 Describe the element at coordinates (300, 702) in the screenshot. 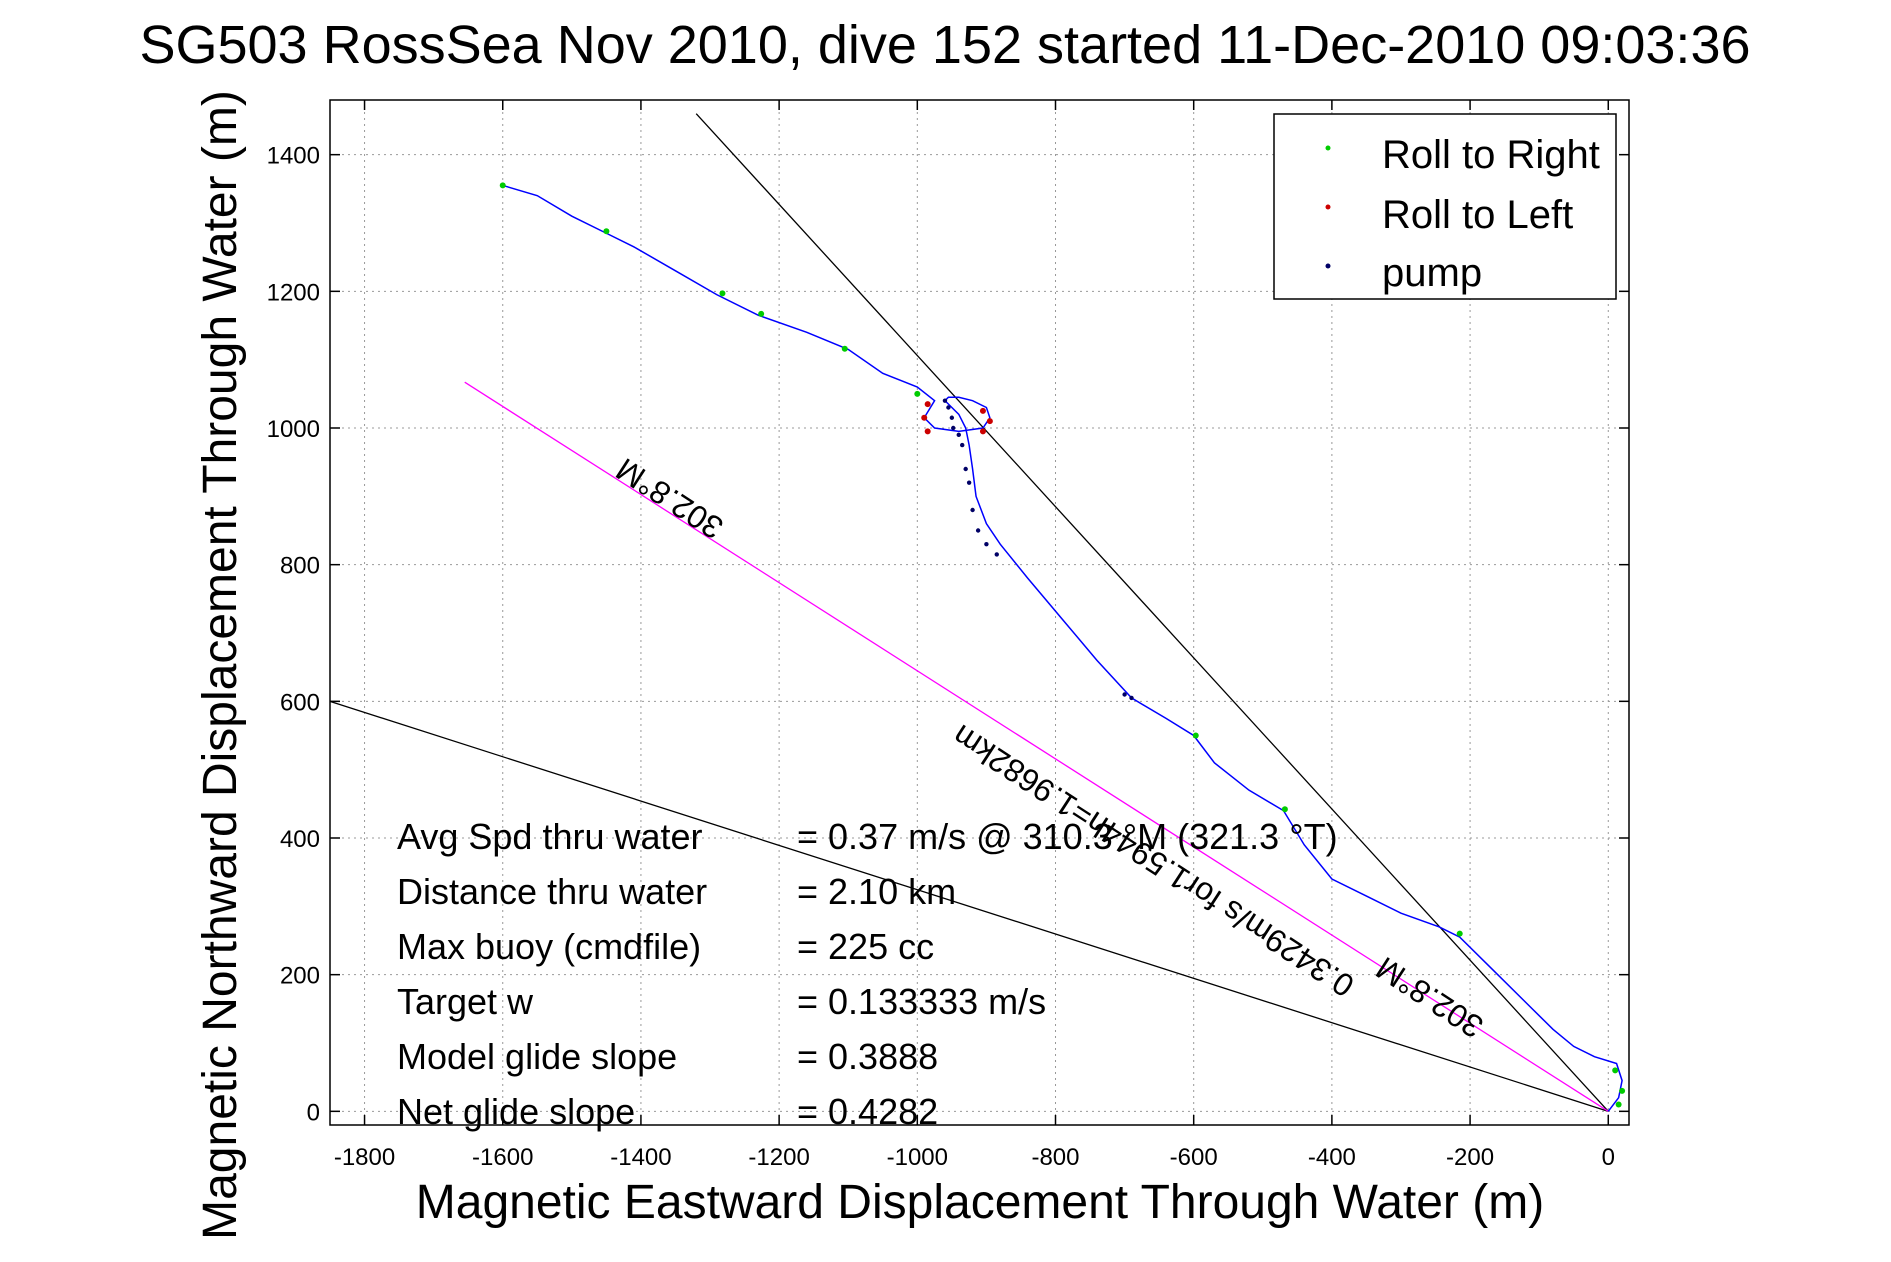

I see `y-tick-label: 600` at that location.